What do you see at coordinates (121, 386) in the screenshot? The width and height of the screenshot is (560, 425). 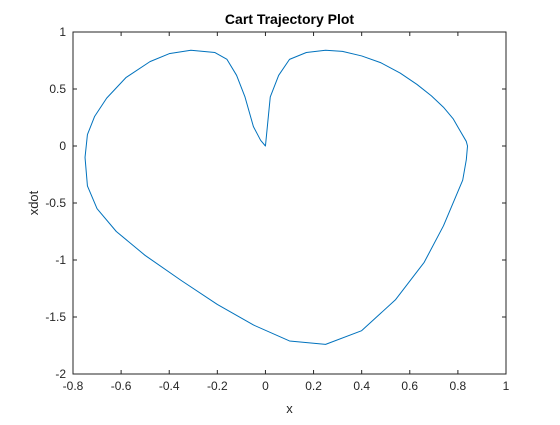 I see `x-tick-label: -0.6` at bounding box center [121, 386].